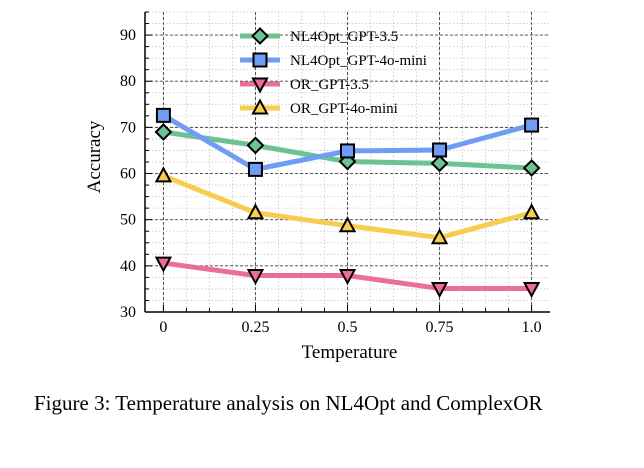 The image size is (644, 468). What do you see at coordinates (128, 81) in the screenshot?
I see `y-tick-label: 80` at bounding box center [128, 81].